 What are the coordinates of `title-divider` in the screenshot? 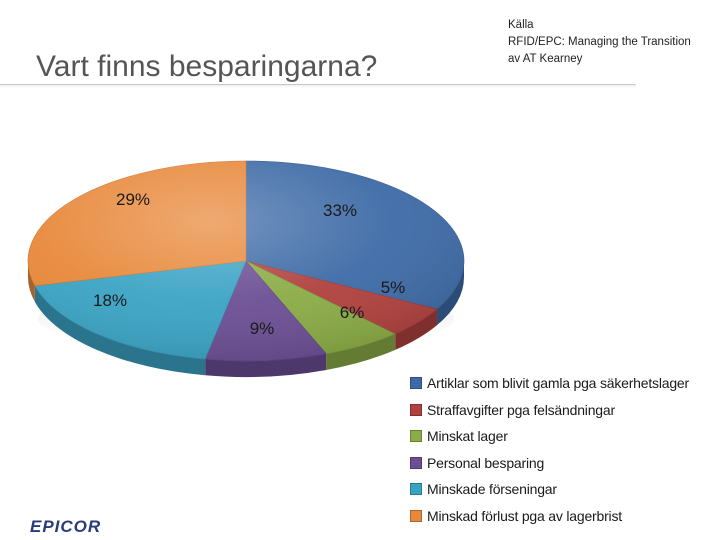 It's located at (318, 84).